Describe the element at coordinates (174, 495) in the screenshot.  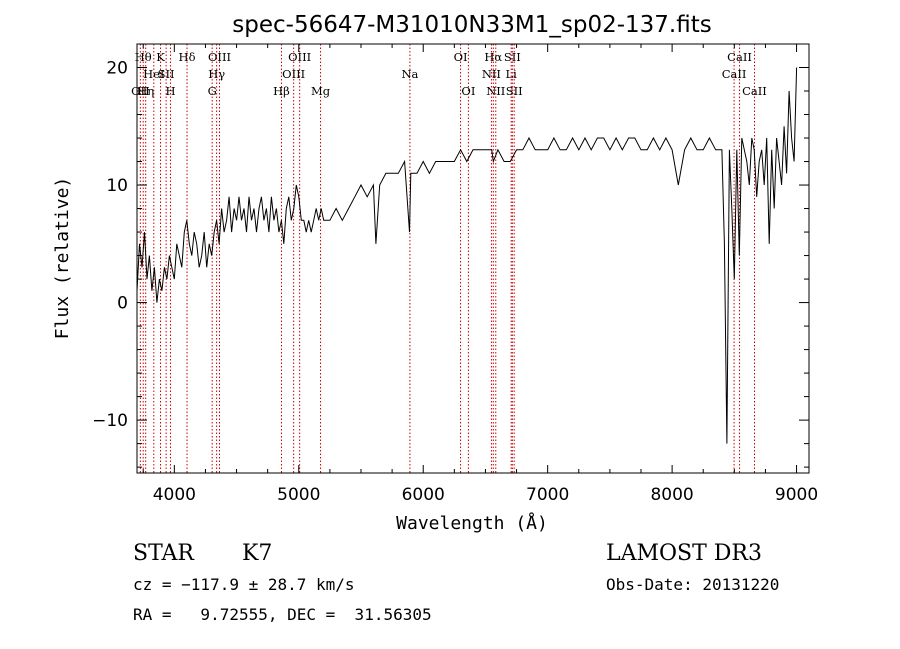
I see `x-tick-label: 4000` at that location.